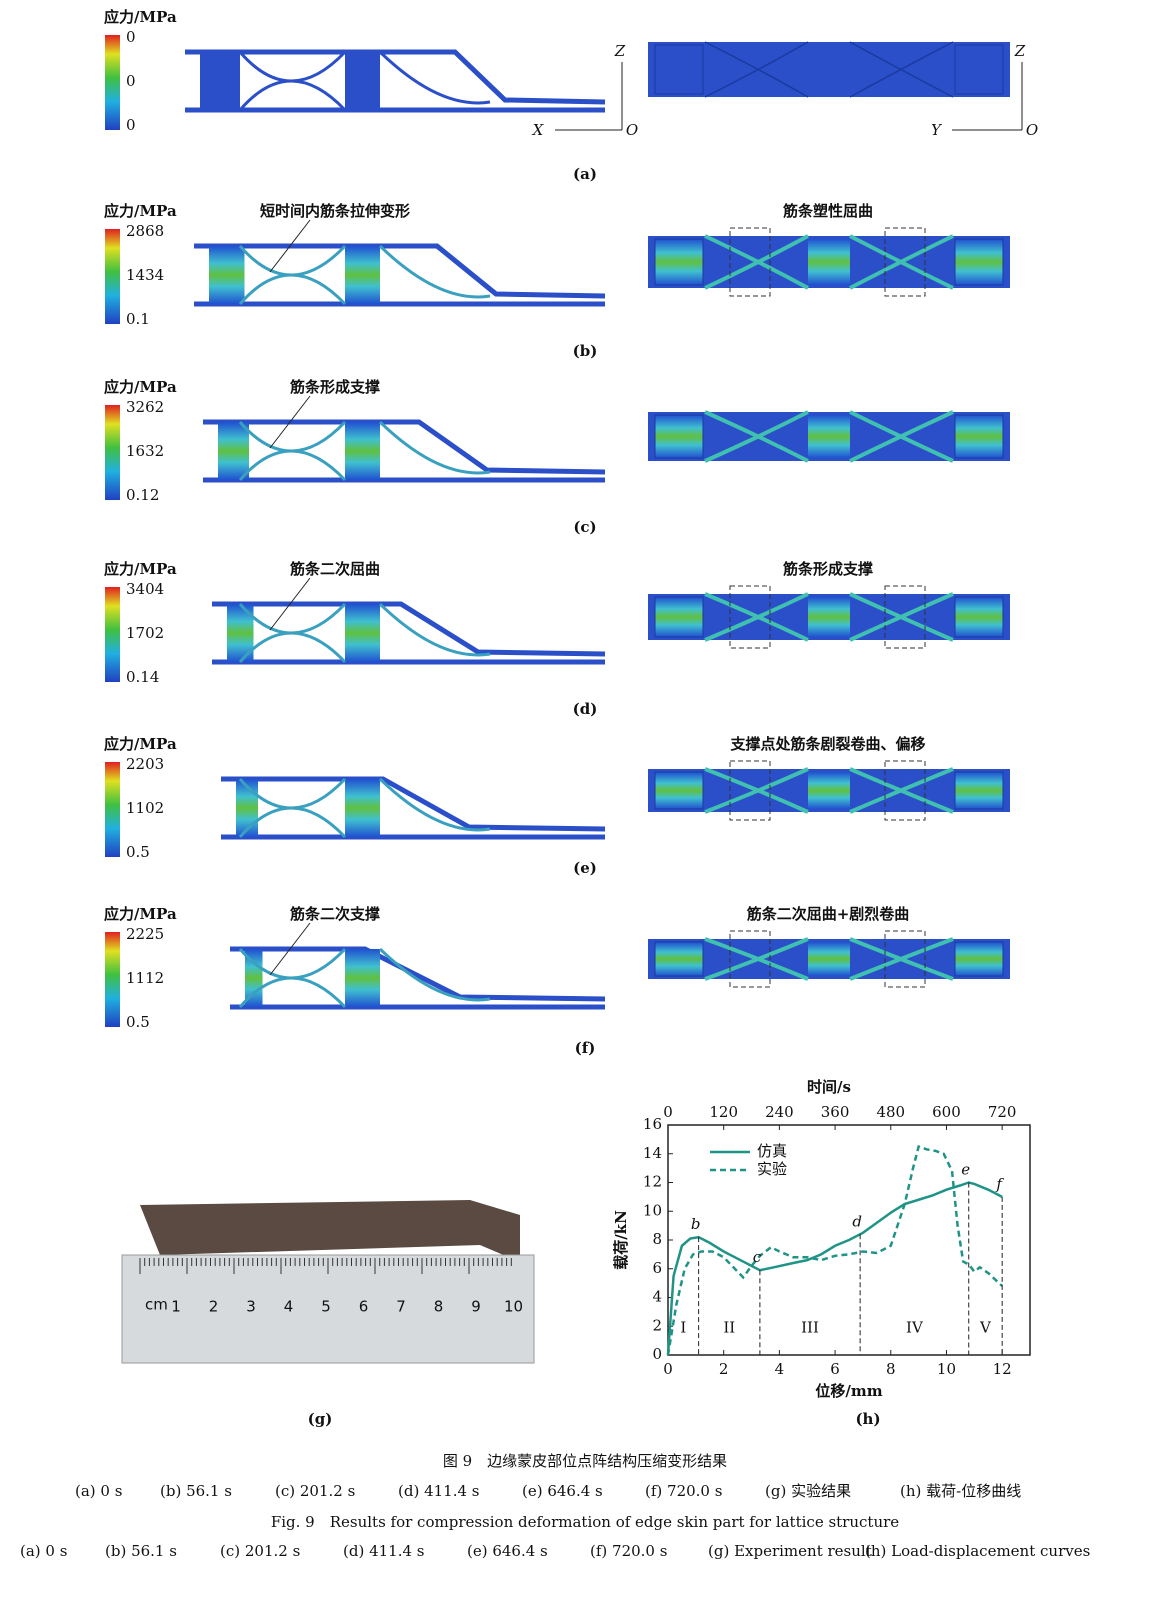  I want to click on legend-label: 实验, so click(772, 1169).